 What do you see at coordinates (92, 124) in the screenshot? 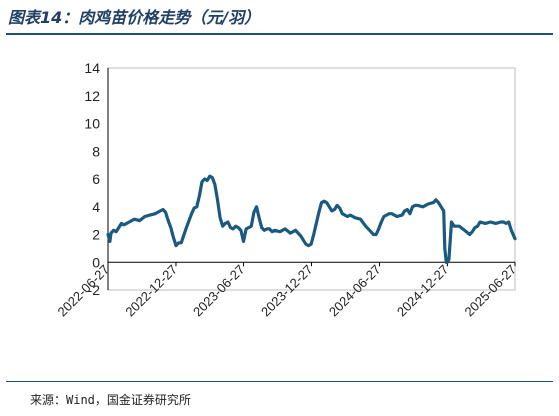
I see `y-tick-label: 10` at bounding box center [92, 124].